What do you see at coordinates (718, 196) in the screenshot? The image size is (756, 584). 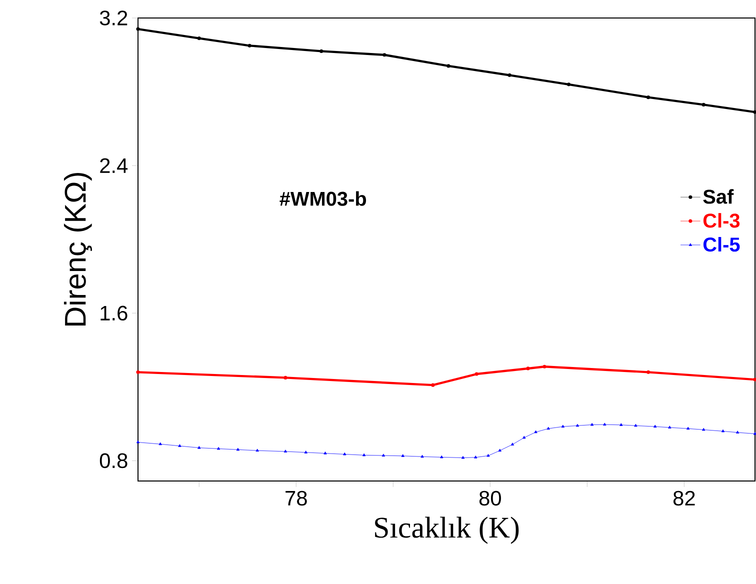 I see `legend-label: Saf` at bounding box center [718, 196].